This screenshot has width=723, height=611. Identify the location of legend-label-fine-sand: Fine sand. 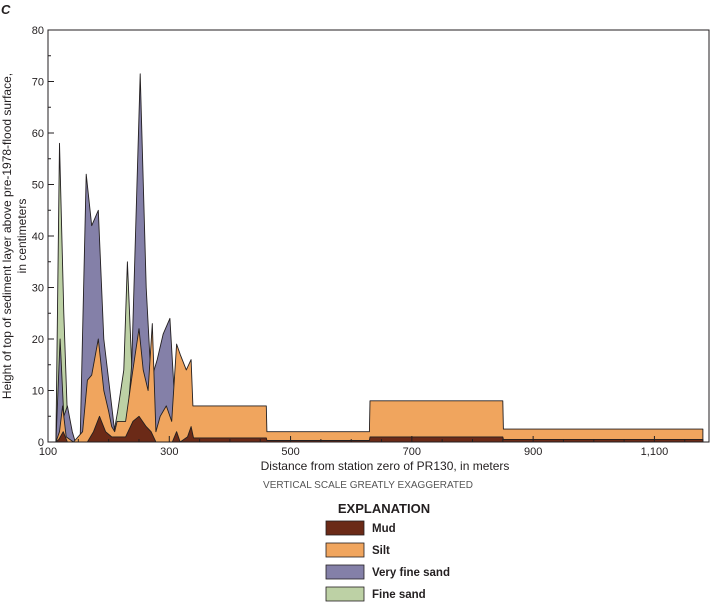
(399, 595).